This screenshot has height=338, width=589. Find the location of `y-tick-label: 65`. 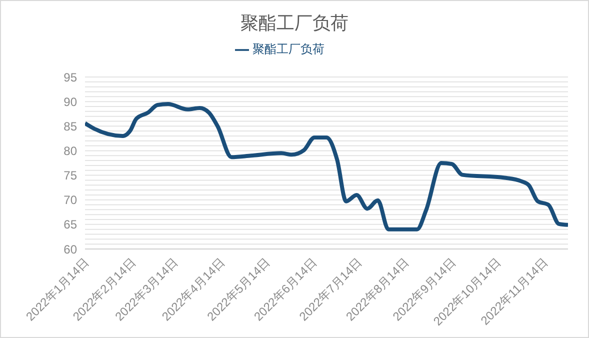

y-tick-label: 65 is located at coordinates (71, 225).